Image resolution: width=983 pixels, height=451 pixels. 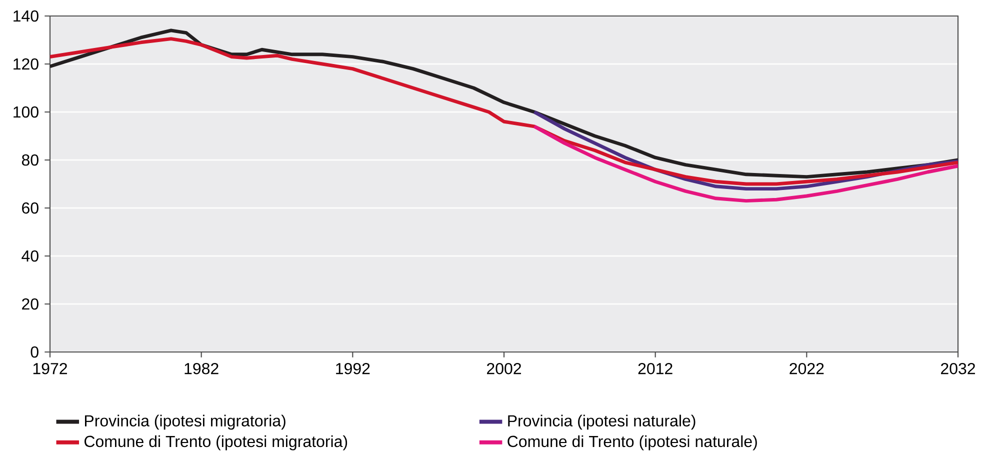 I want to click on line-series, so click(x=745, y=163).